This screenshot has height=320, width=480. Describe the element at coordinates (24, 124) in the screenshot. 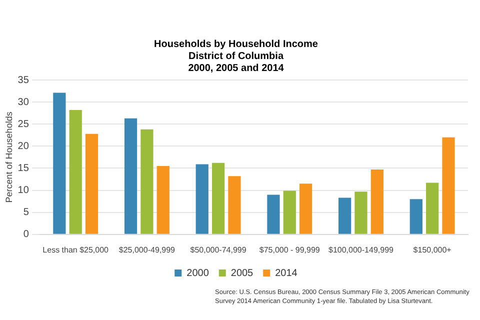

I see `y-tick-label: 25` at that location.